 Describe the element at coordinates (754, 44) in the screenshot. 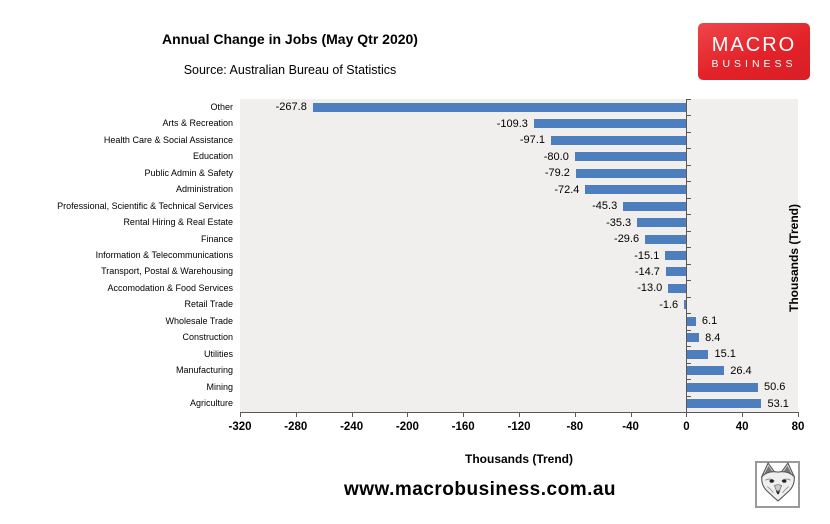

I see `logo-text-macro: MACRO` at that location.